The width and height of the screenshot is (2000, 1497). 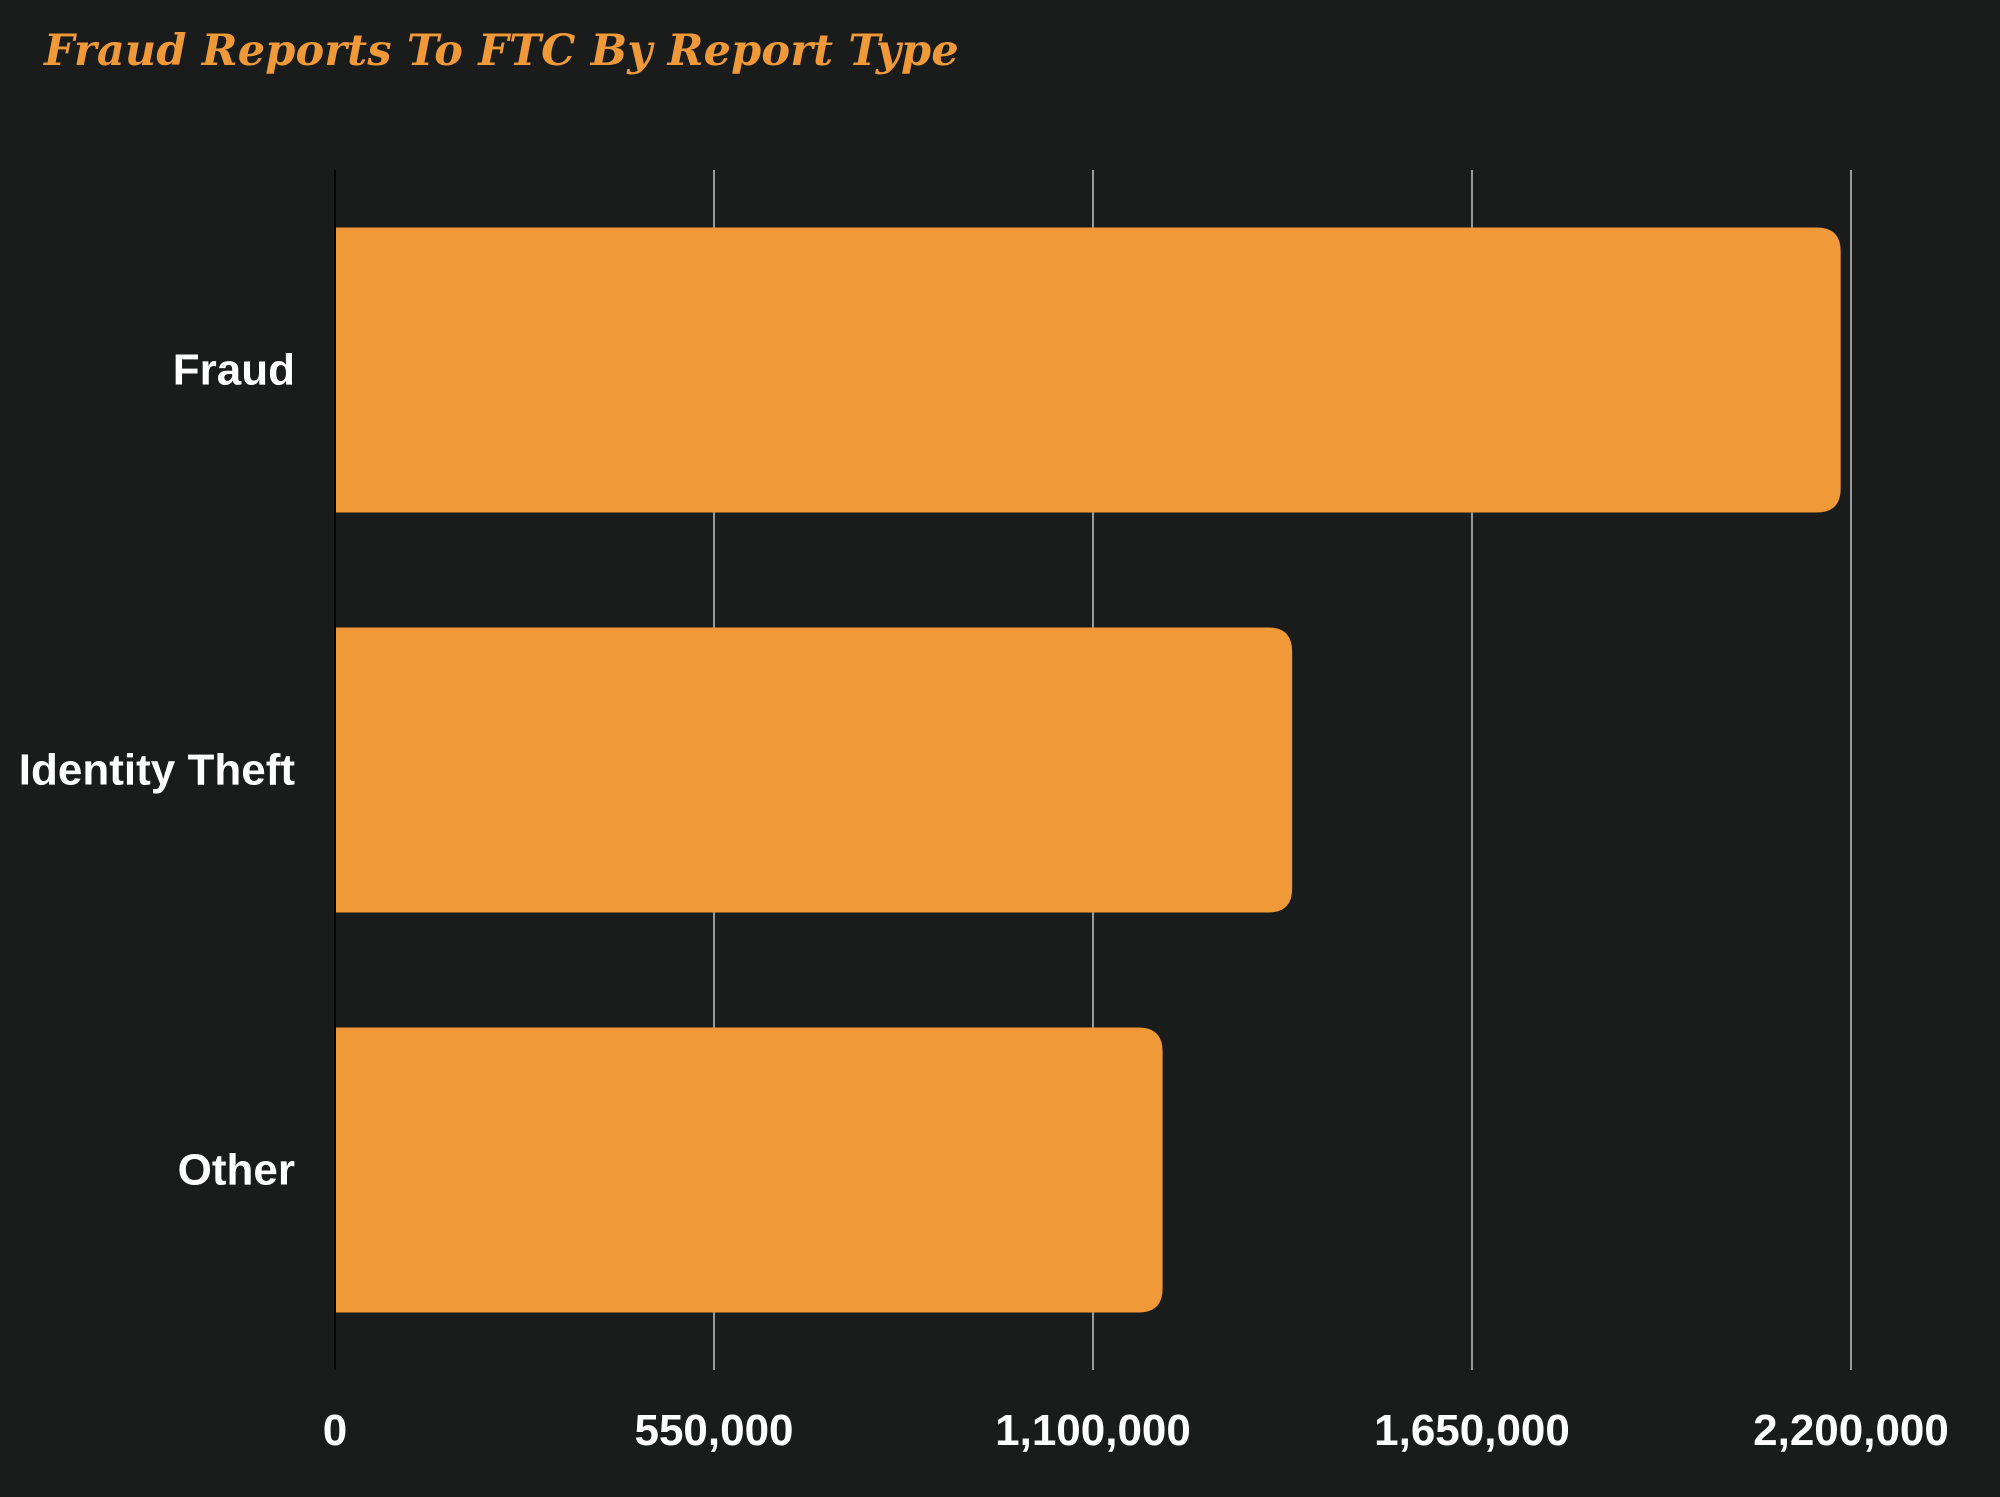 I want to click on chart-title: Fraud Reports To FTC By Report Type, so click(x=501, y=51).